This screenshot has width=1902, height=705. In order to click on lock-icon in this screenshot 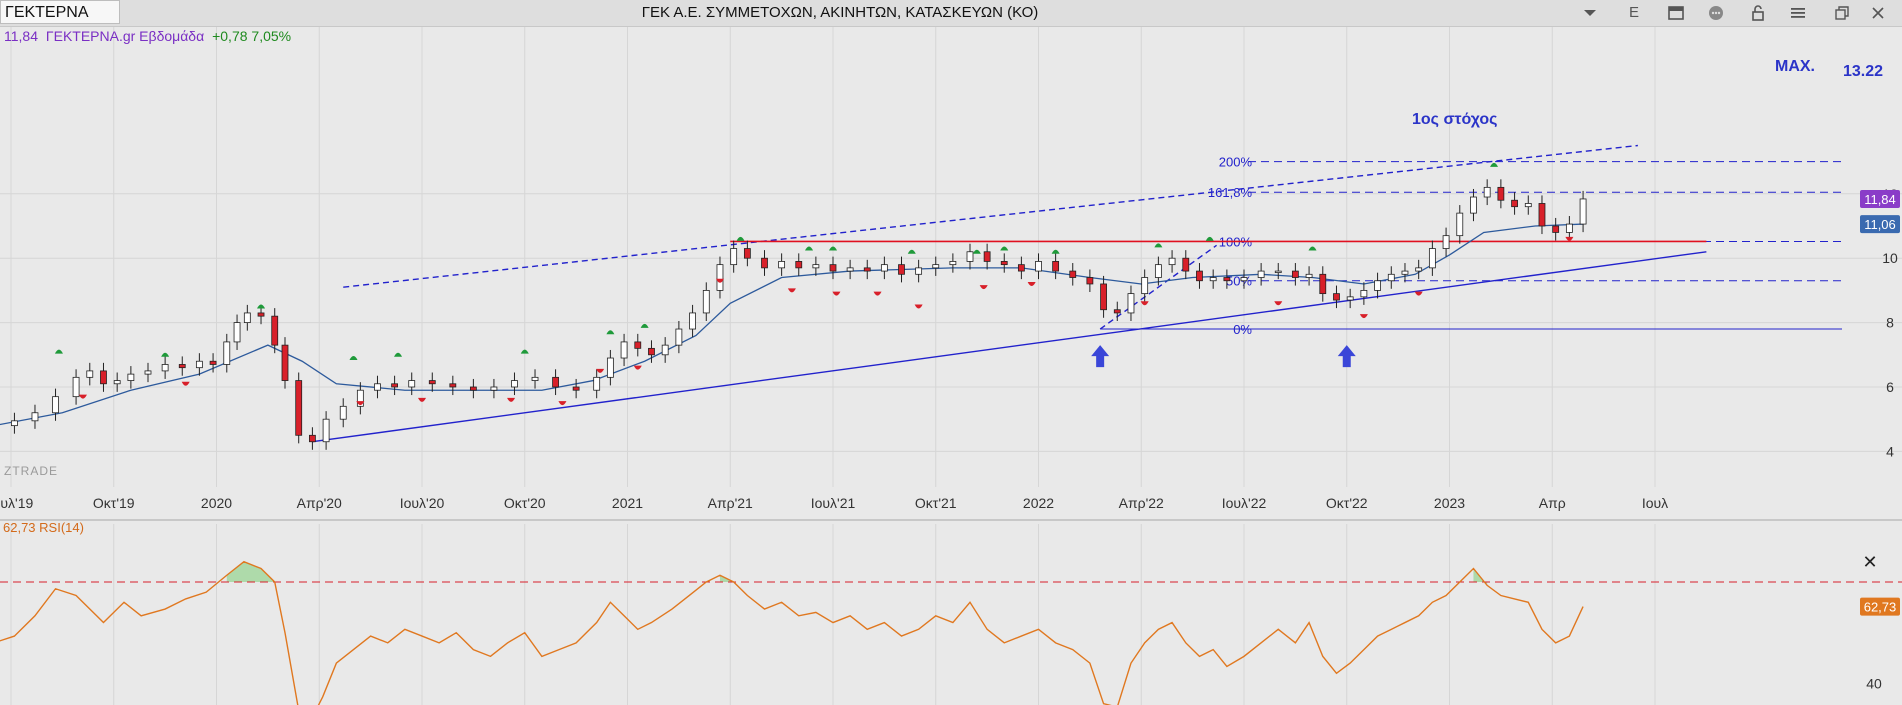, I will do `click(1758, 13)`.